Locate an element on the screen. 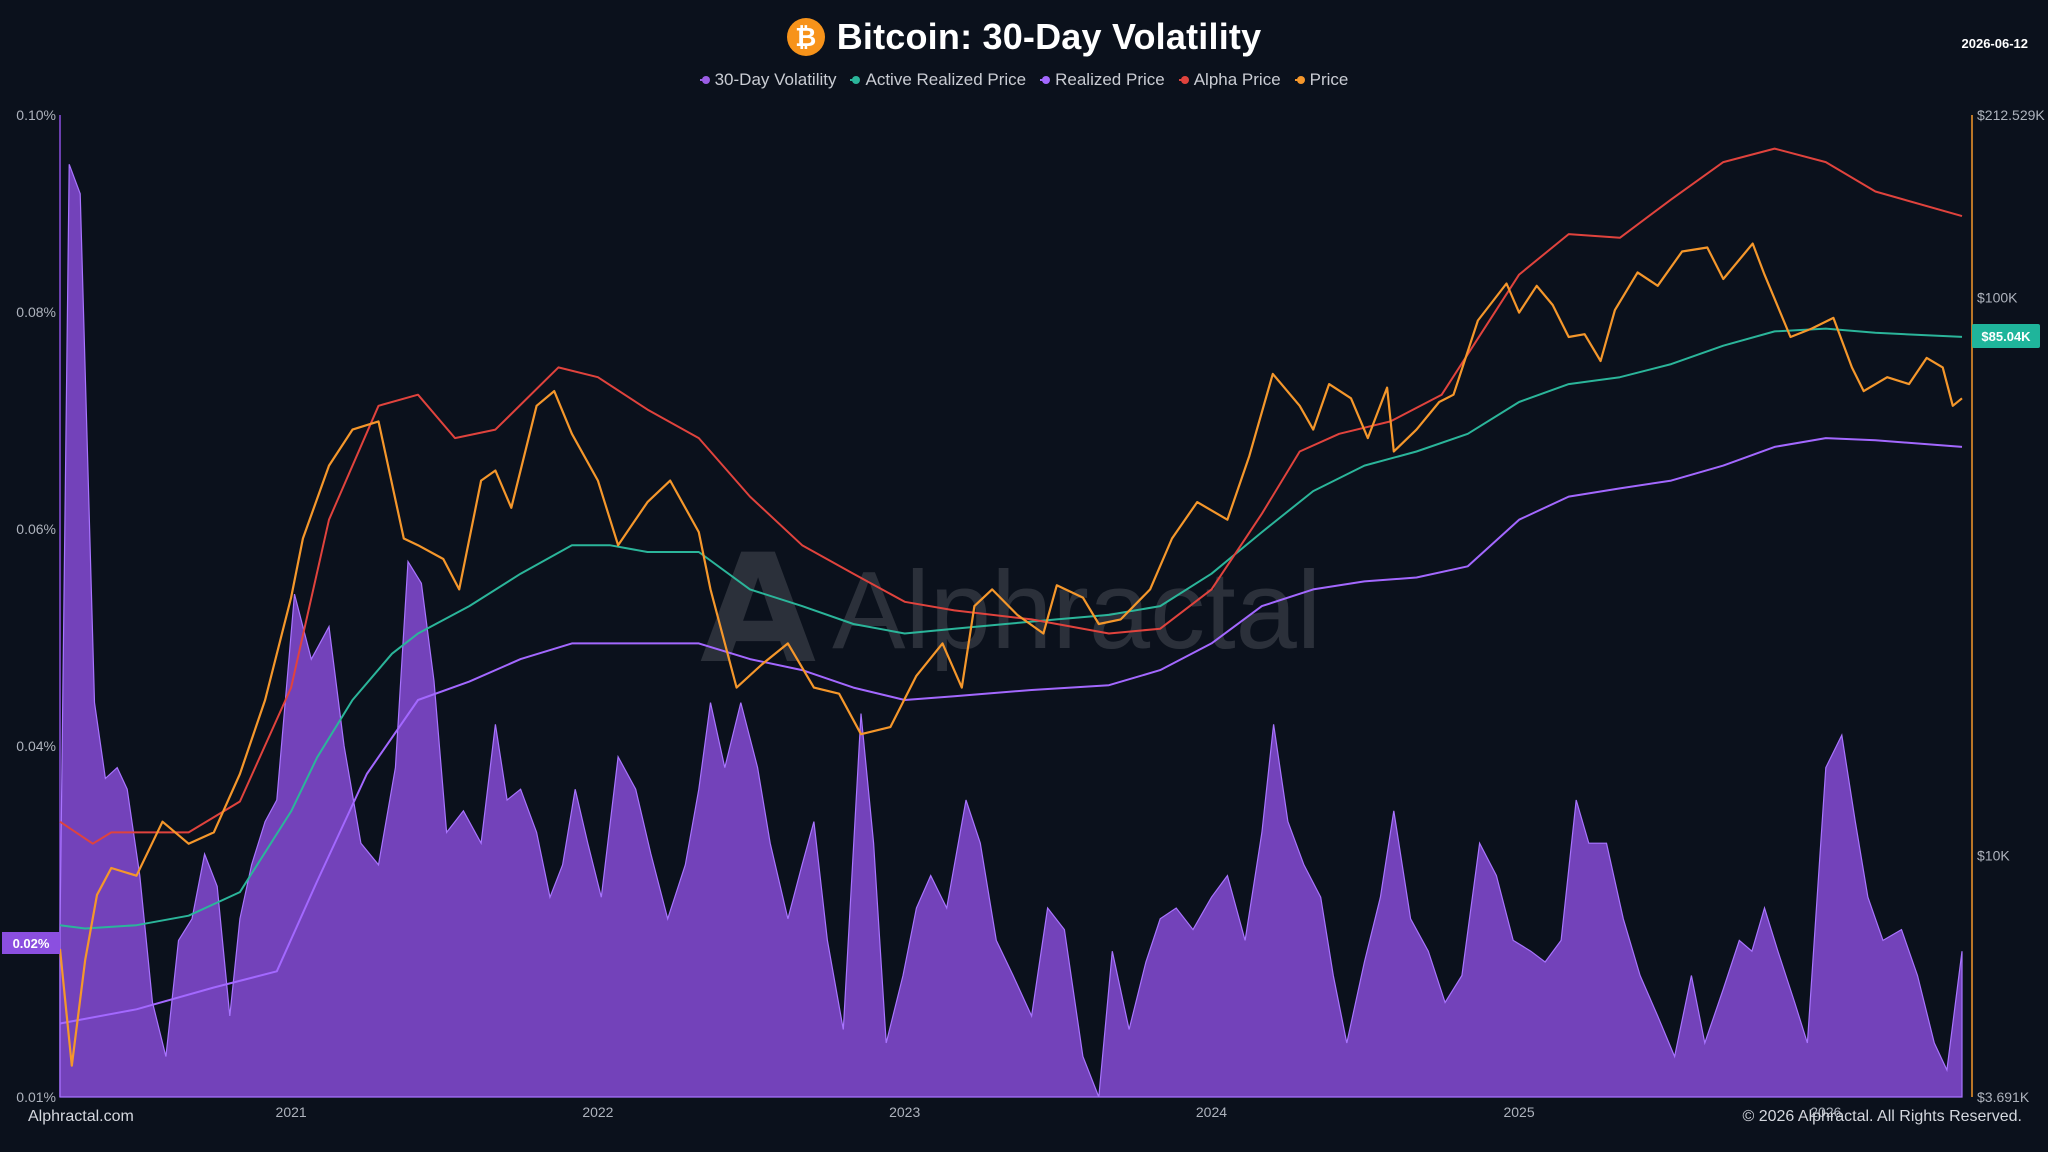 The height and width of the screenshot is (1152, 2048). legend-item: 30-Day Volatility is located at coordinates (768, 80).